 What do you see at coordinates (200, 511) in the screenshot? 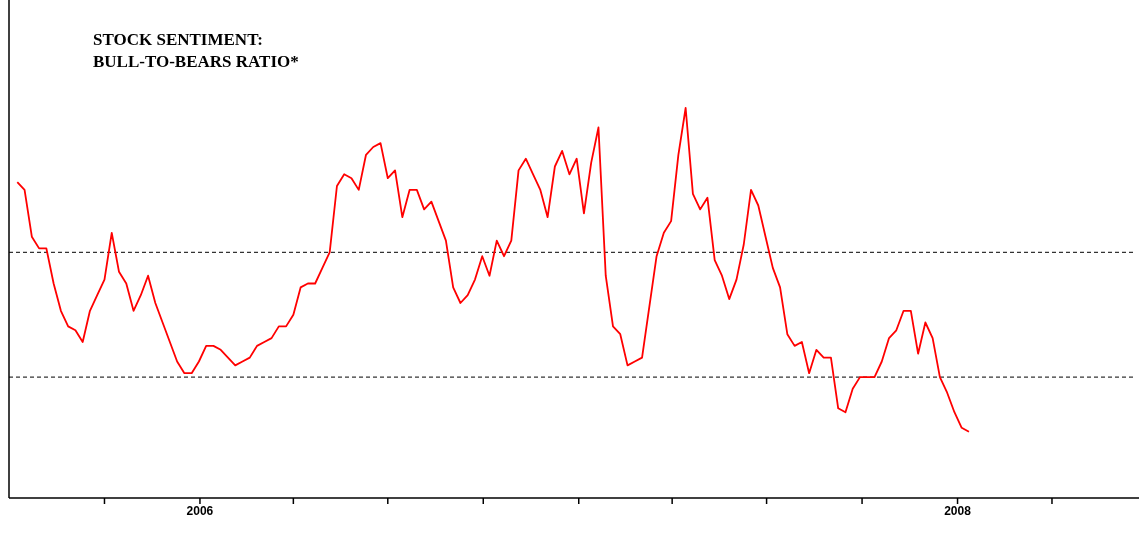
I see `x-tick-label: 2006` at bounding box center [200, 511].